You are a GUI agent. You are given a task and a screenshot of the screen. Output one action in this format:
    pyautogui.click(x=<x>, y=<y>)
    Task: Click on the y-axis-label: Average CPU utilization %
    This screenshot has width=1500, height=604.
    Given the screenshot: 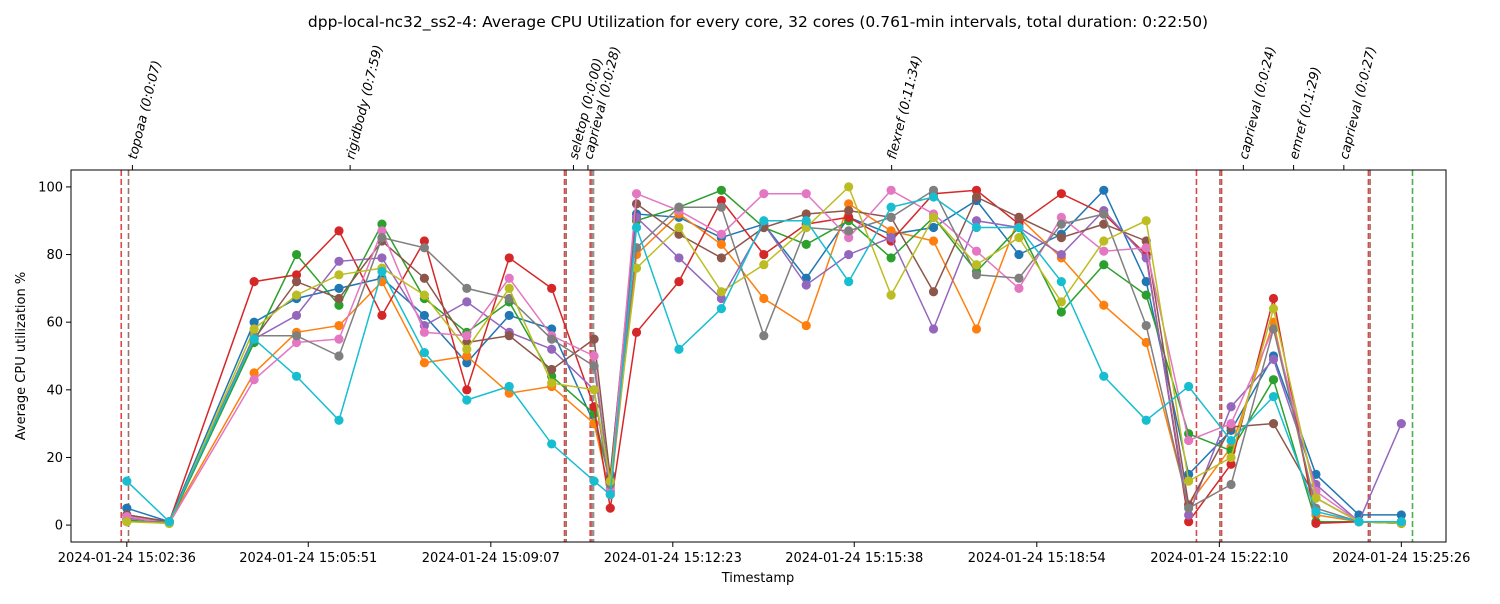 What is the action you would take?
    pyautogui.click(x=21, y=356)
    